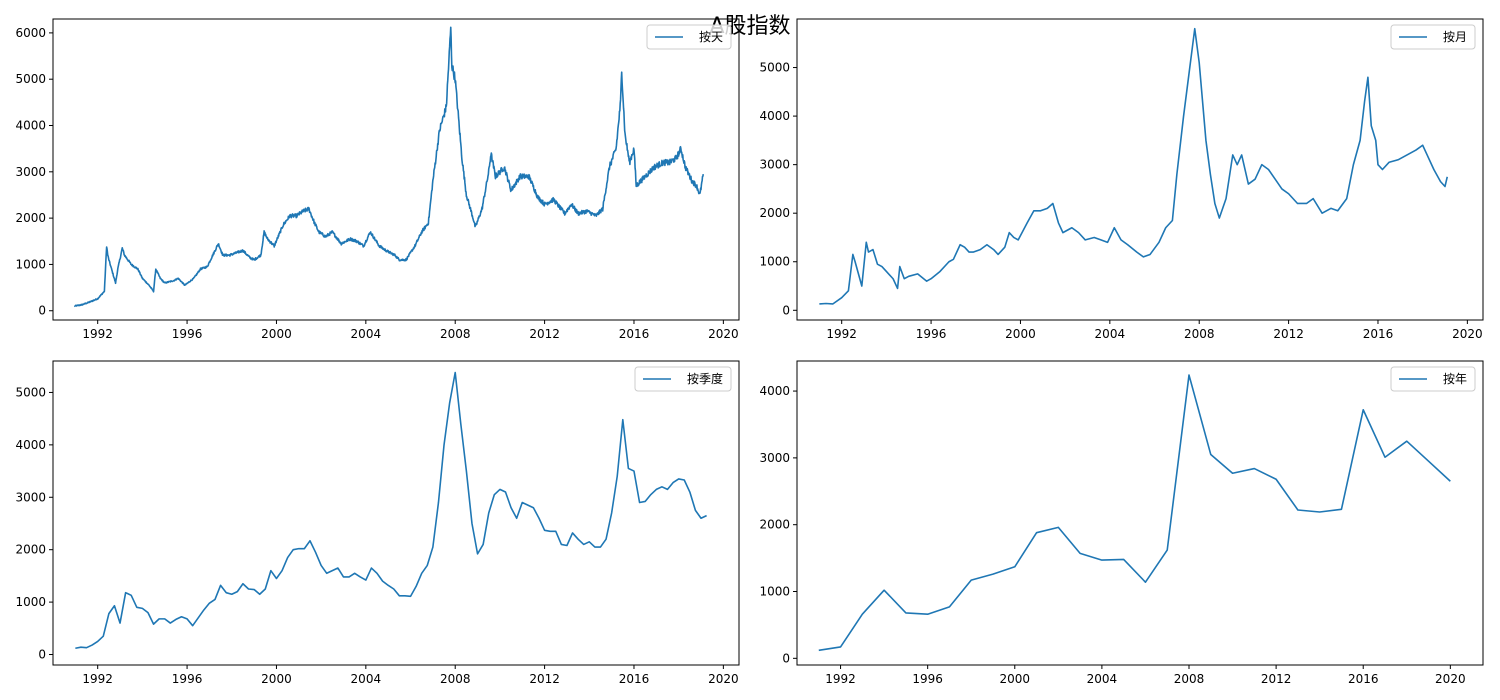 This screenshot has width=1500, height=700. What do you see at coordinates (1455, 379) in the screenshot?
I see `legend-label: 按年` at bounding box center [1455, 379].